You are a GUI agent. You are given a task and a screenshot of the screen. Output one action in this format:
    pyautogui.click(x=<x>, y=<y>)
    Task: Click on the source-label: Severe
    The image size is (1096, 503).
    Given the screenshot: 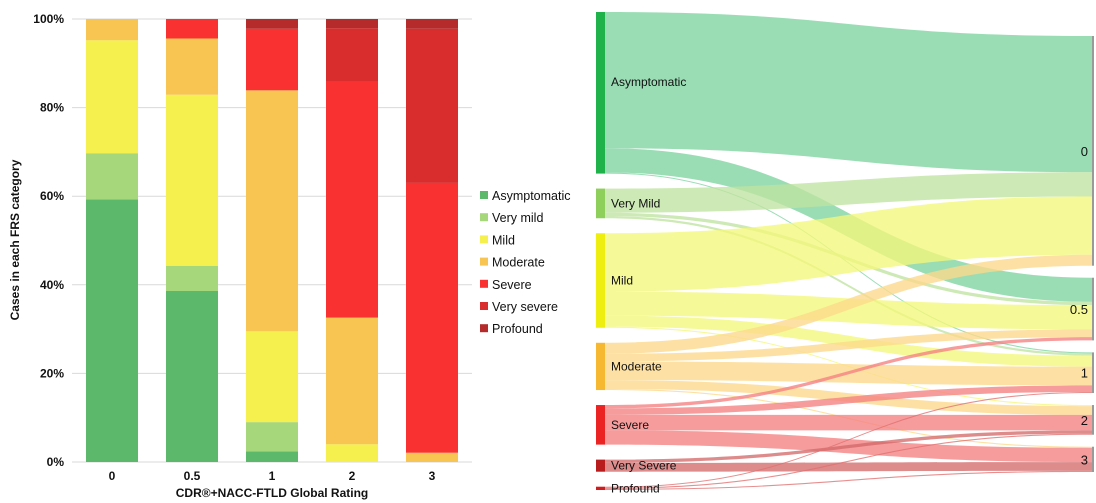 What is the action you would take?
    pyautogui.click(x=630, y=425)
    